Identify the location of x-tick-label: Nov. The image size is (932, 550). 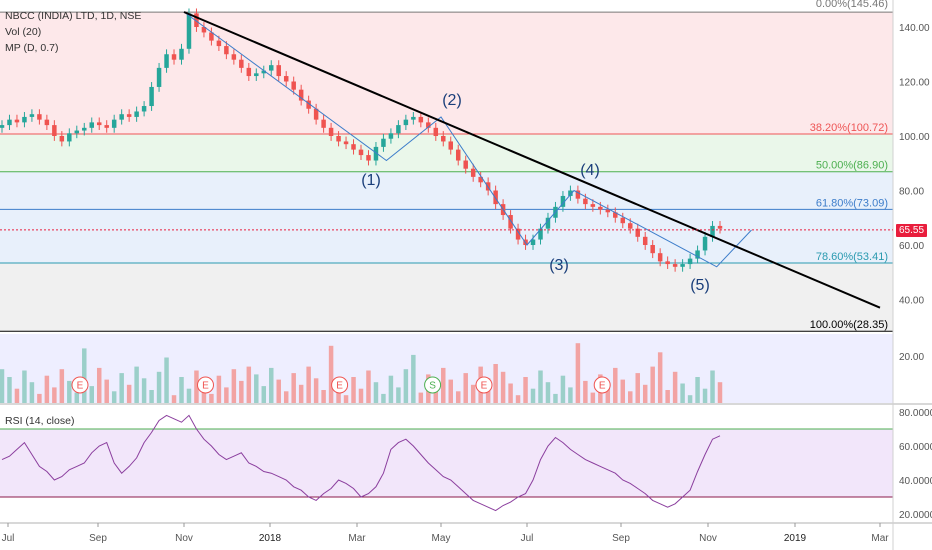
(708, 538).